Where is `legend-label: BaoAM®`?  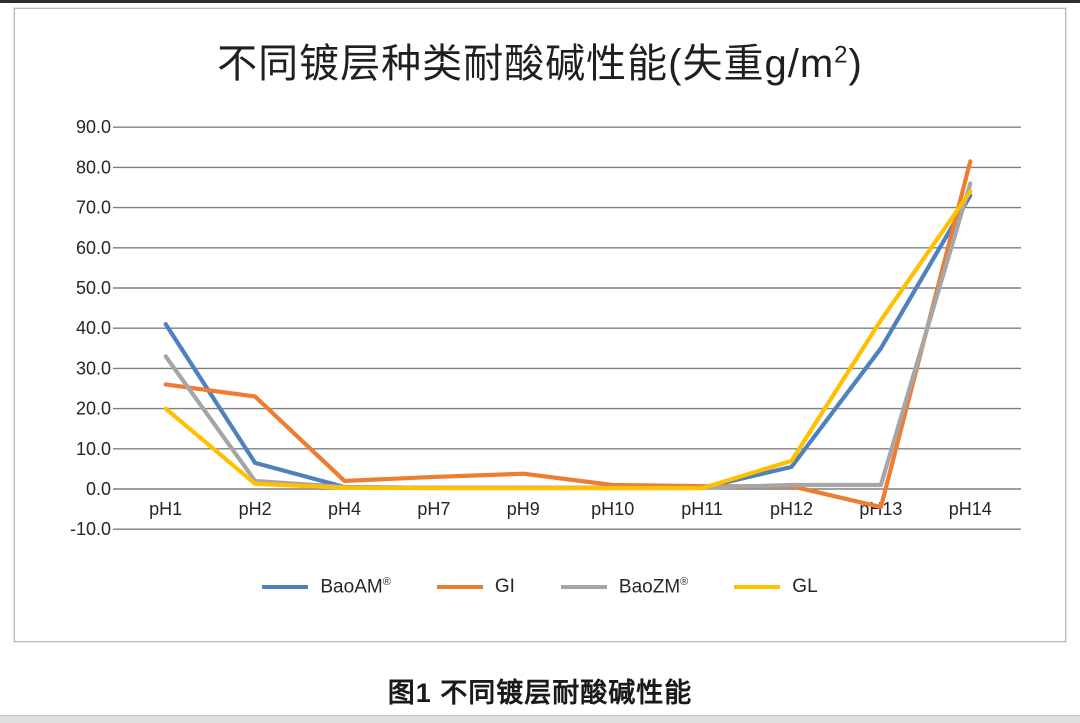 legend-label: BaoAM® is located at coordinates (355, 587).